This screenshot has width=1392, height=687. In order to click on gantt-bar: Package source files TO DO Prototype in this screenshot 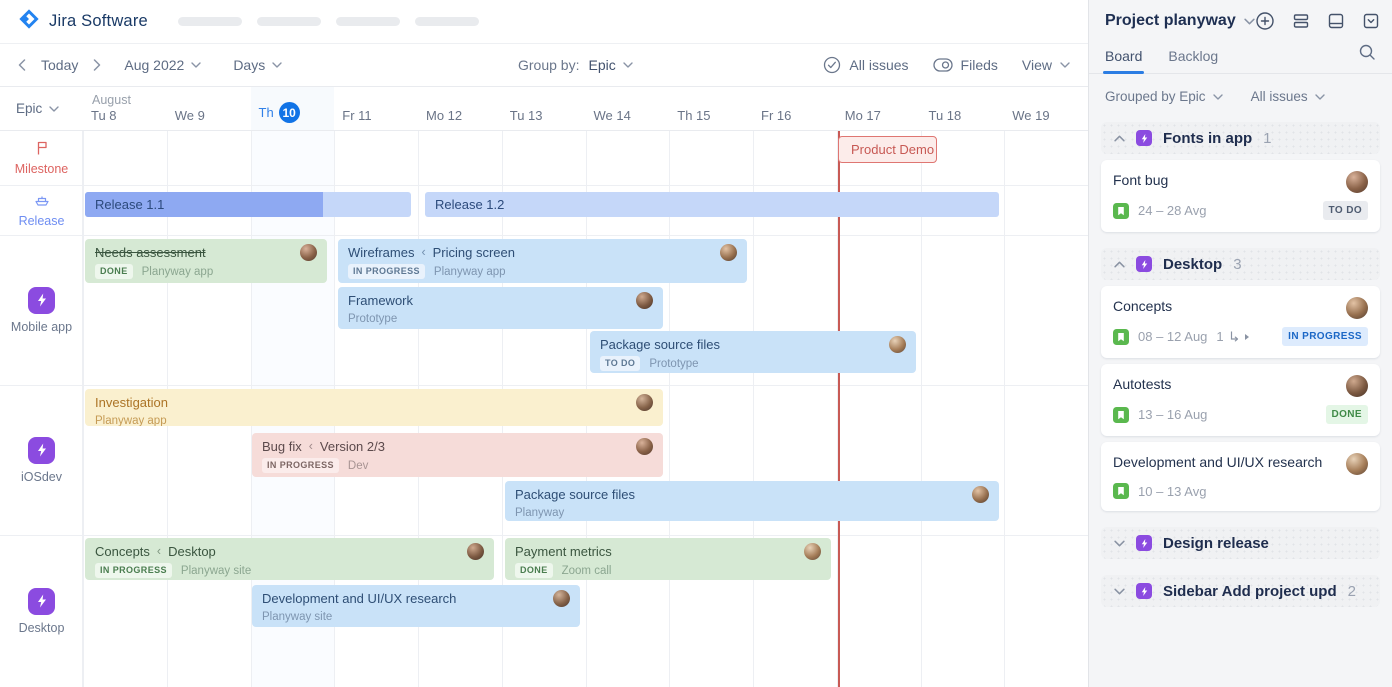, I will do `click(753, 352)`.